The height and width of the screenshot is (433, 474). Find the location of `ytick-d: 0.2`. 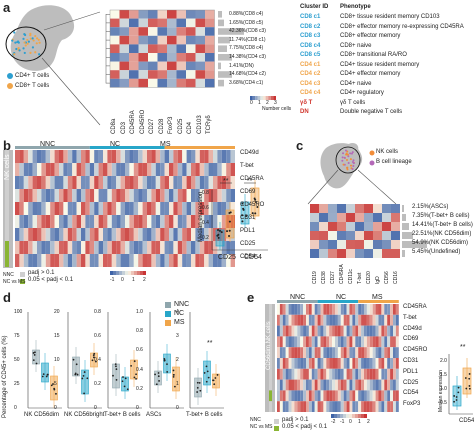

ytick-d: 0.2 is located at coordinates (139, 388).